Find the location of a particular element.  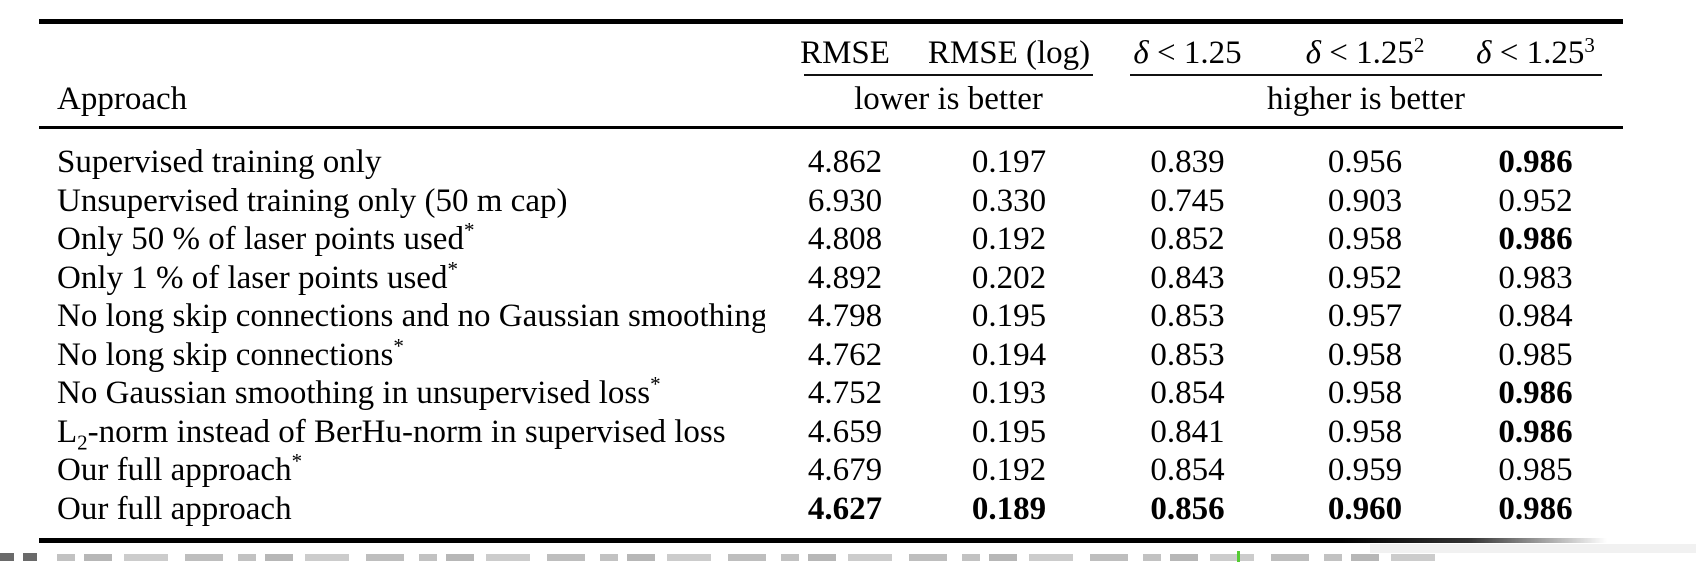

value-cell: 0.194 is located at coordinates (1009, 354).